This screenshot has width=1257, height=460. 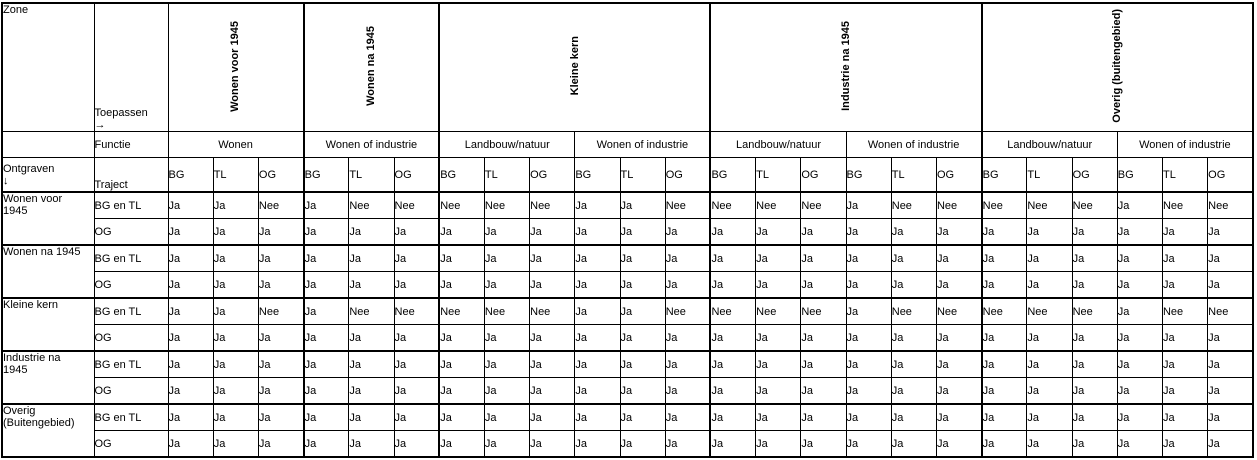 What do you see at coordinates (131, 364) in the screenshot?
I see `traject-row-label: BG en TL` at bounding box center [131, 364].